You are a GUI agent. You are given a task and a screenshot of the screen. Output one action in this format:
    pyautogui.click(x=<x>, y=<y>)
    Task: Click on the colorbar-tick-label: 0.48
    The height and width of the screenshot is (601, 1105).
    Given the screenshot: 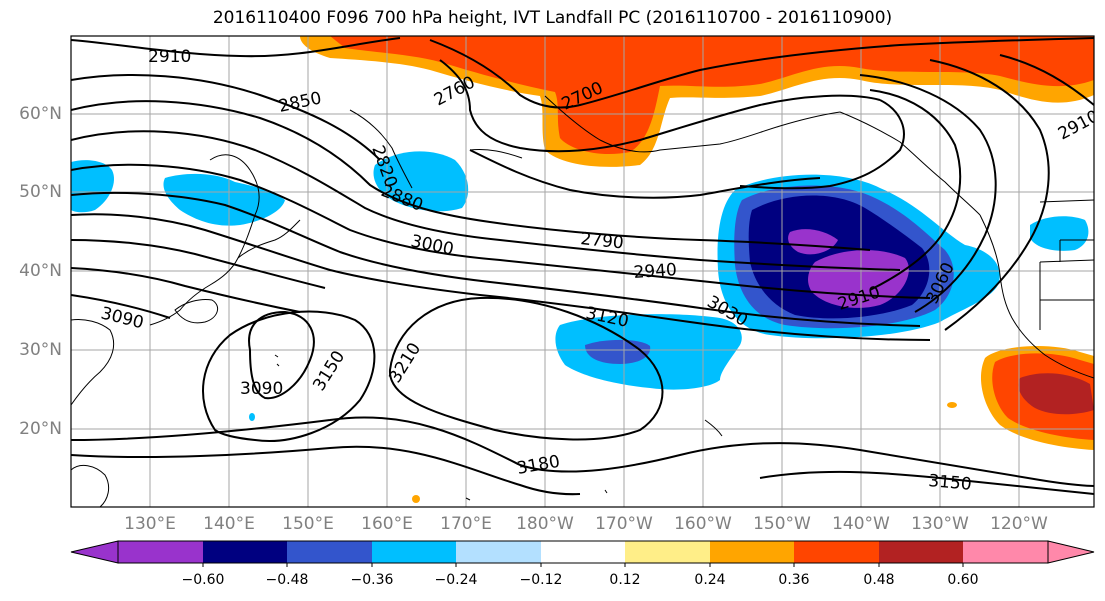 What is the action you would take?
    pyautogui.click(x=879, y=580)
    